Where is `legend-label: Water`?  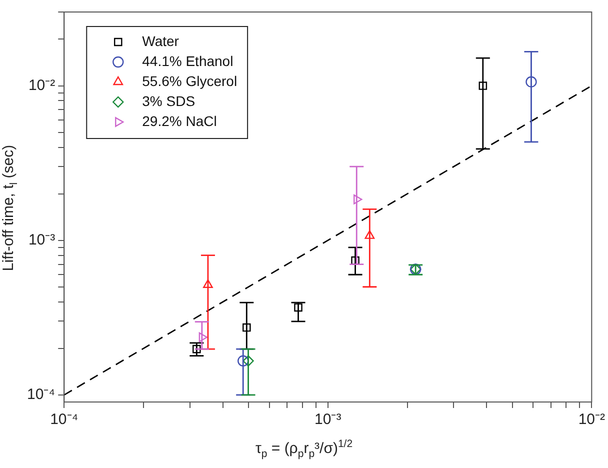
legend-label: Water is located at coordinates (161, 40).